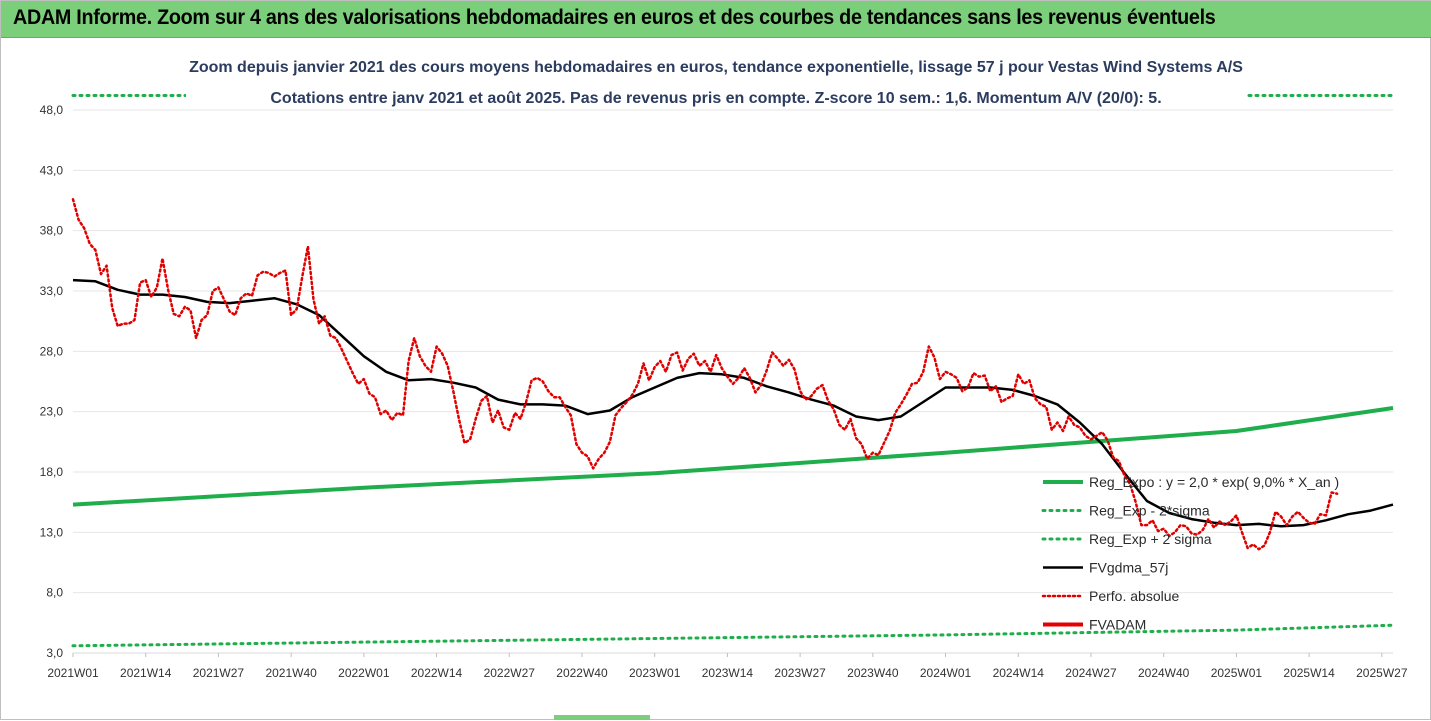 Image resolution: width=1431 pixels, height=721 pixels. What do you see at coordinates (946, 673) in the screenshot?
I see `x-tick-label: 2024W01` at bounding box center [946, 673].